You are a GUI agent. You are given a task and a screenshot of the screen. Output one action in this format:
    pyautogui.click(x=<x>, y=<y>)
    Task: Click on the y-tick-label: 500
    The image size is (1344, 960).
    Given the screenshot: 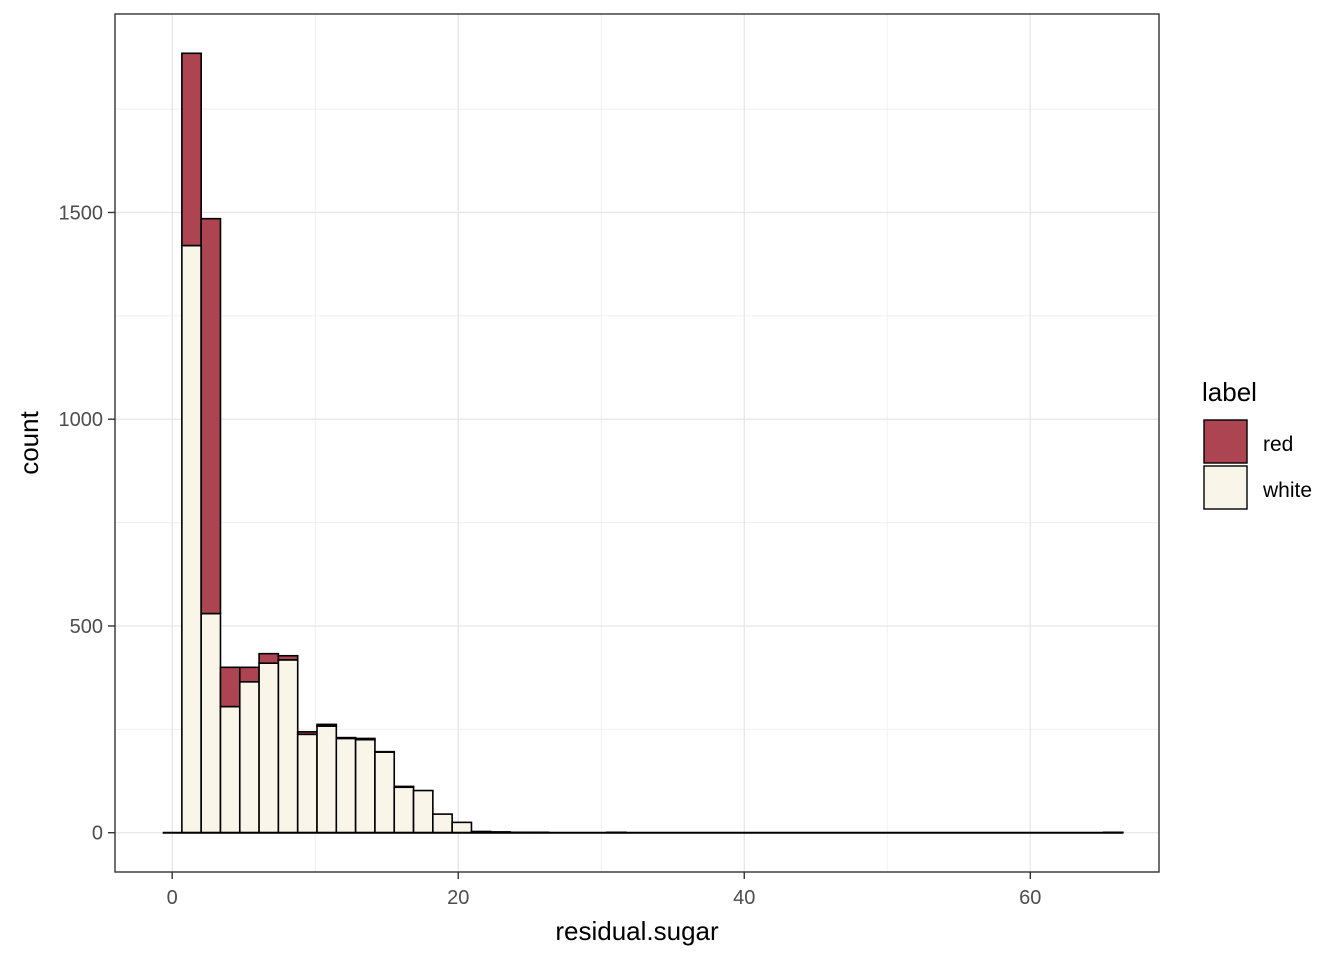 What is the action you would take?
    pyautogui.click(x=86, y=627)
    